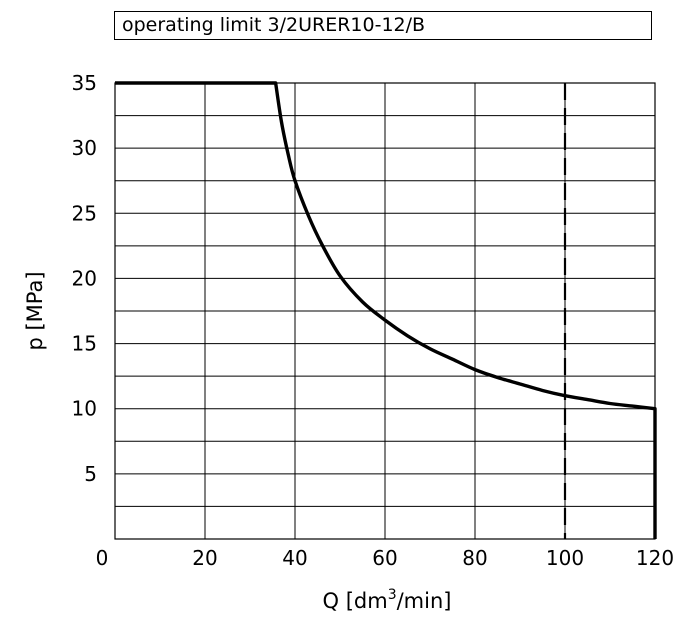 This screenshot has width=677, height=617. Describe the element at coordinates (383, 25) in the screenshot. I see `chart-title: operating limit 3/2URER10-12/B` at that location.